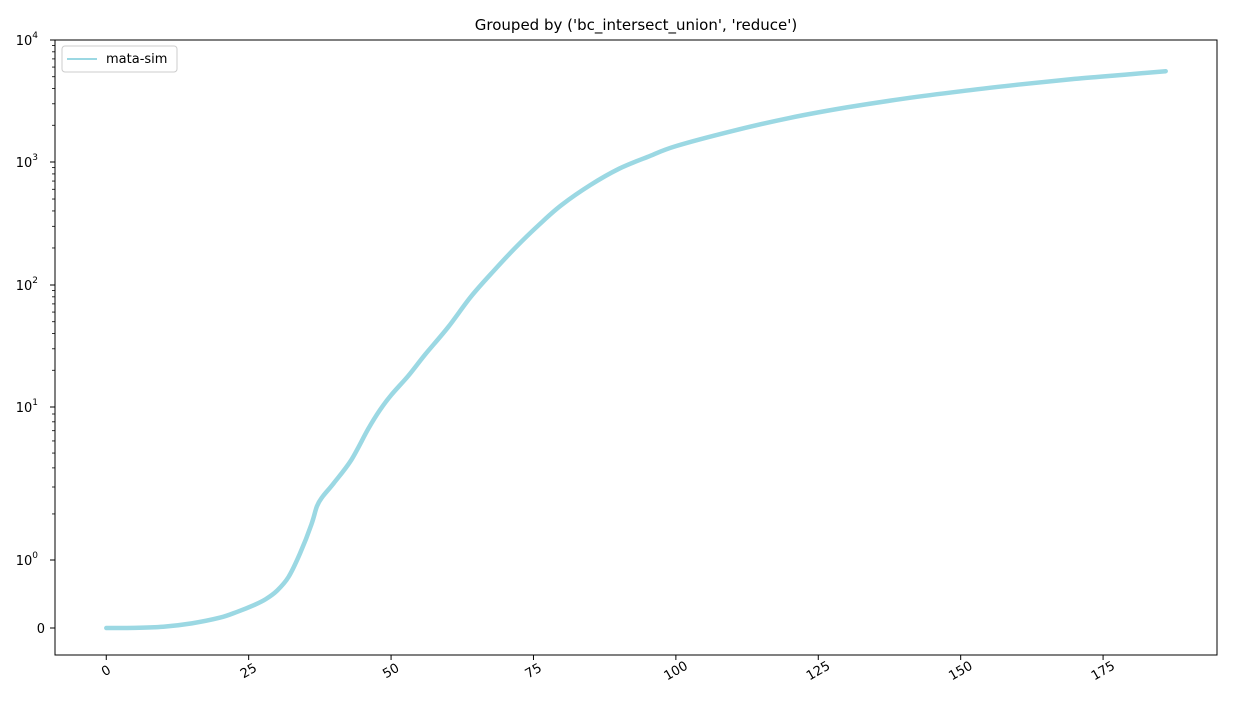 This screenshot has width=1237, height=710. Describe the element at coordinates (27, 407) in the screenshot. I see `y-tick-label: 10¹` at that location.